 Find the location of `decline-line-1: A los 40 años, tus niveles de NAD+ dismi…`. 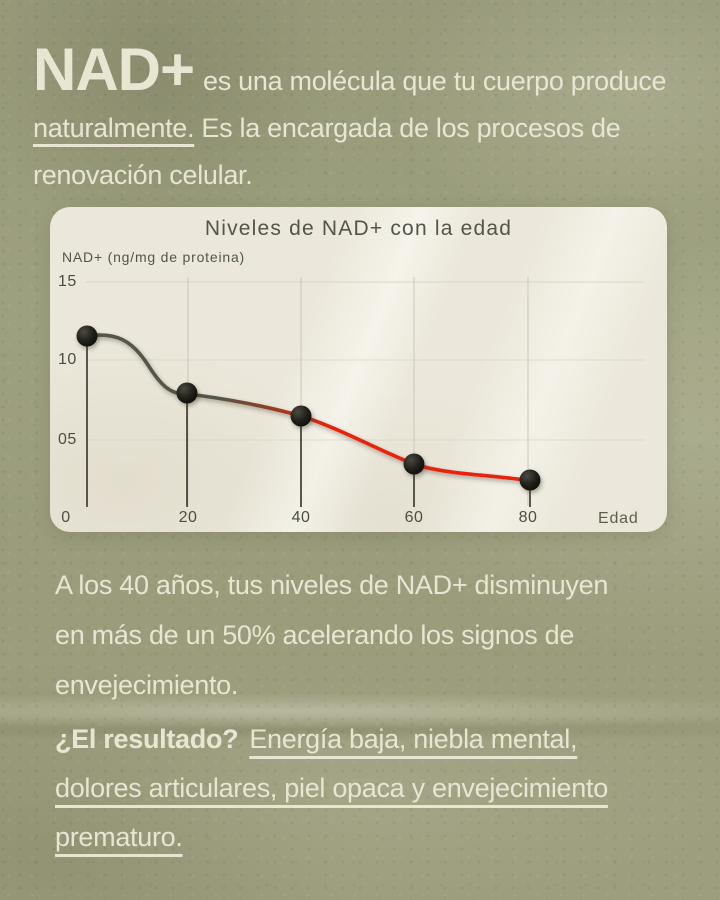

decline-line-1: A los 40 años, tus niveles de NAD+ dismi… is located at coordinates (332, 585).